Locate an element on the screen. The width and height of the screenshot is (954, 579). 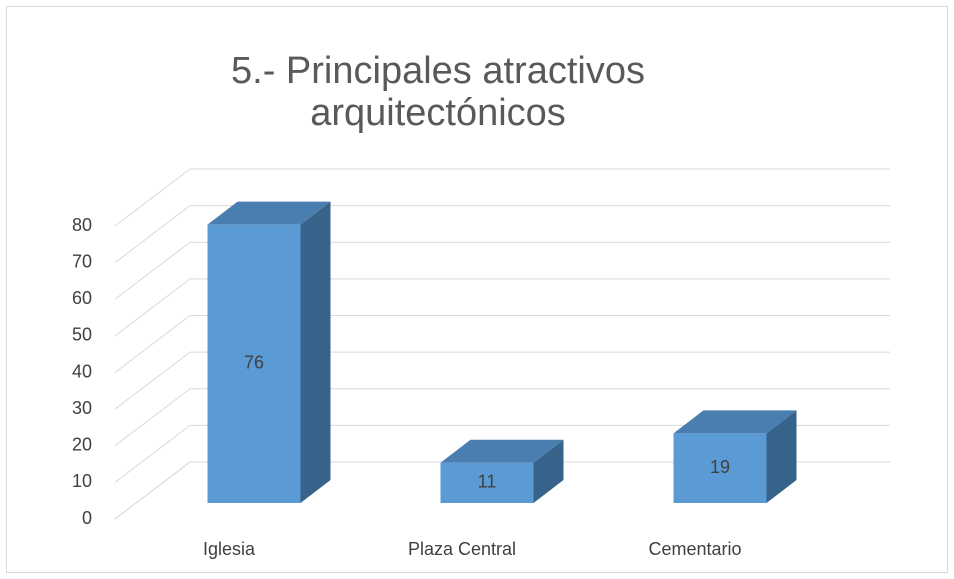
y-tick-label: 60 is located at coordinates (82, 298).